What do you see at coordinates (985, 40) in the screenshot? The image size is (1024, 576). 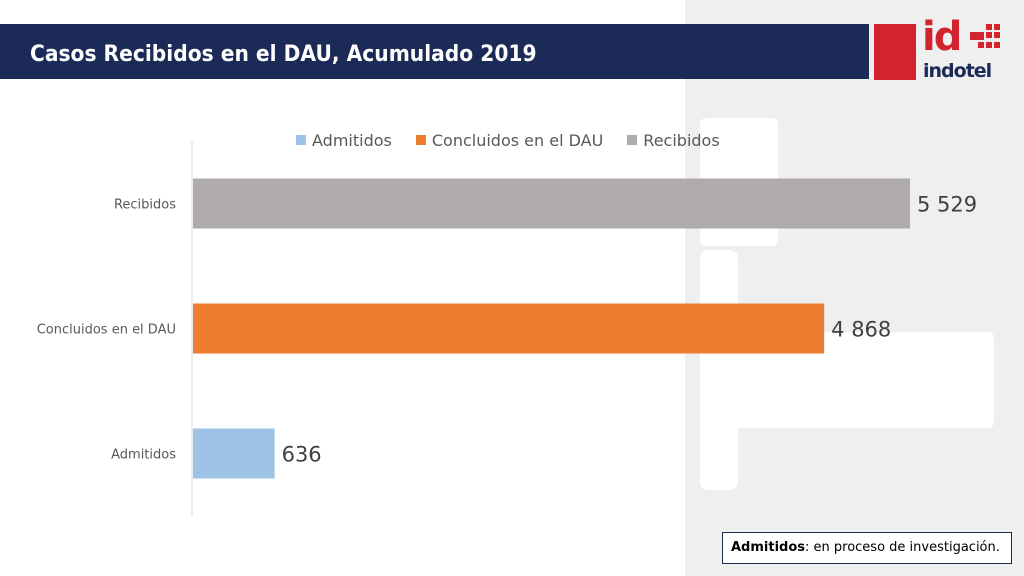 I see `logo-grid-icon` at bounding box center [985, 40].